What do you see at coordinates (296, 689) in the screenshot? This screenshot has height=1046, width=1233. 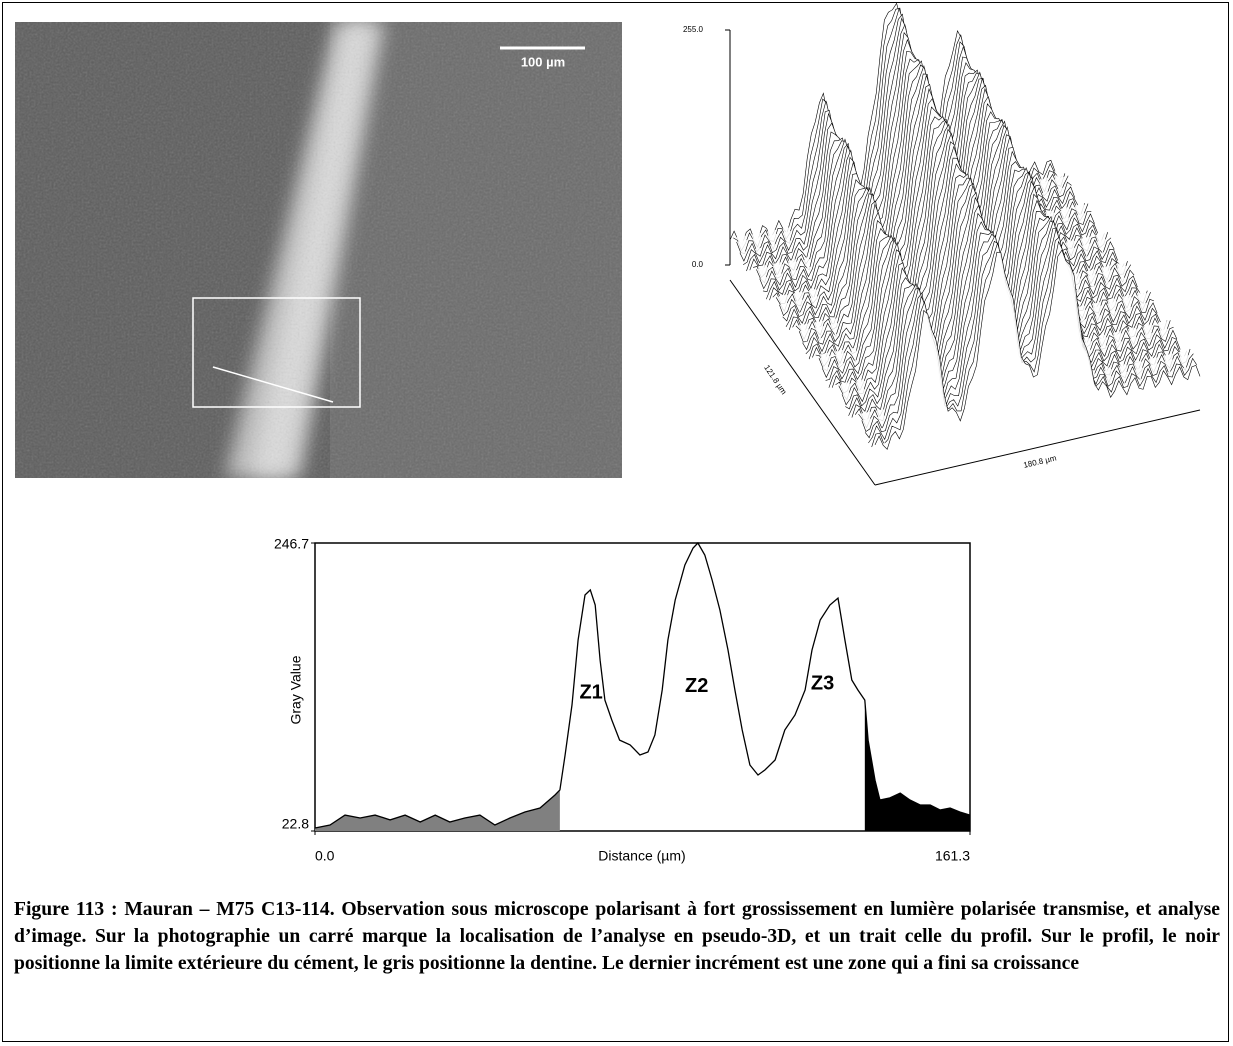 I see `y-axis-title: Gray Value` at bounding box center [296, 689].